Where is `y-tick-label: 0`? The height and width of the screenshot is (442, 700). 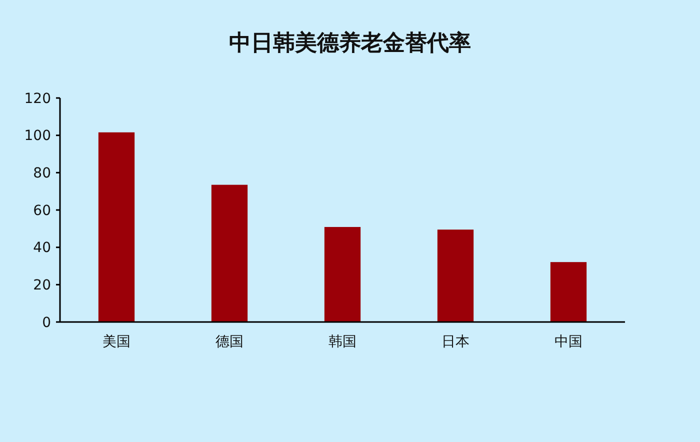
y-tick-label: 0 is located at coordinates (46, 322).